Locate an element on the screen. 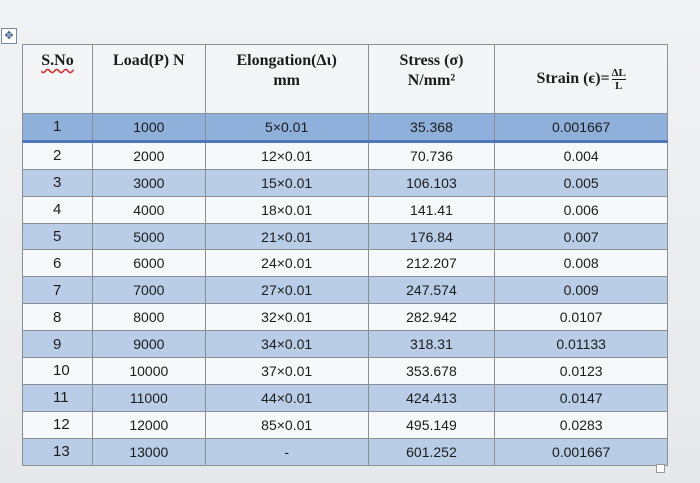 This screenshot has width=700, height=483. table-row: 12 12000 85×0.01 495.149 0.0283 is located at coordinates (345, 424).